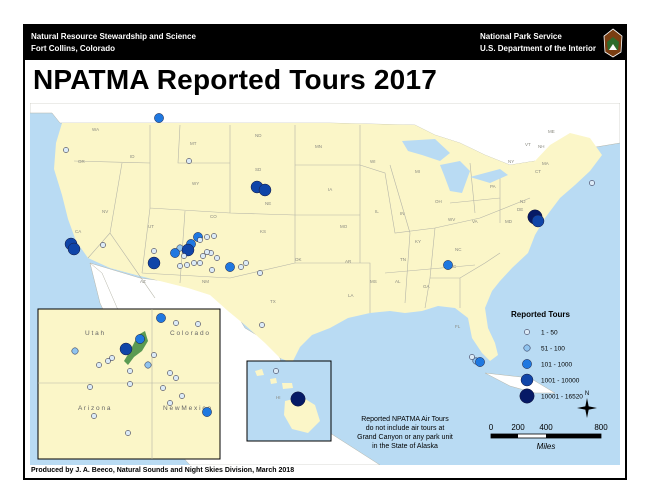  Describe the element at coordinates (195, 183) in the screenshot. I see `state-label-wy: WY` at that location.